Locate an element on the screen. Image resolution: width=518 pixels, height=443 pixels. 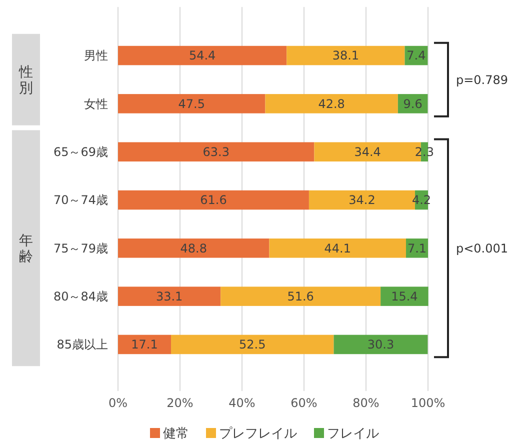
data-label: 33.1 is located at coordinates (169, 297).